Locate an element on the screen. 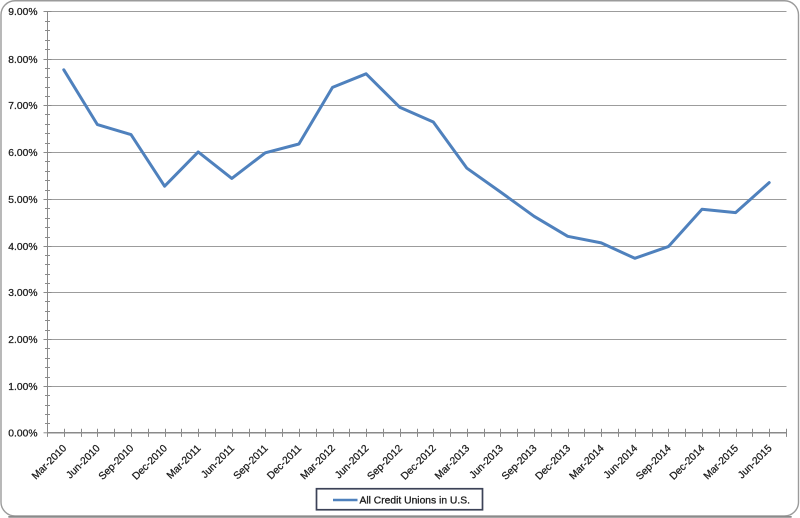  svg-text: 7.00% is located at coordinates (22, 106).